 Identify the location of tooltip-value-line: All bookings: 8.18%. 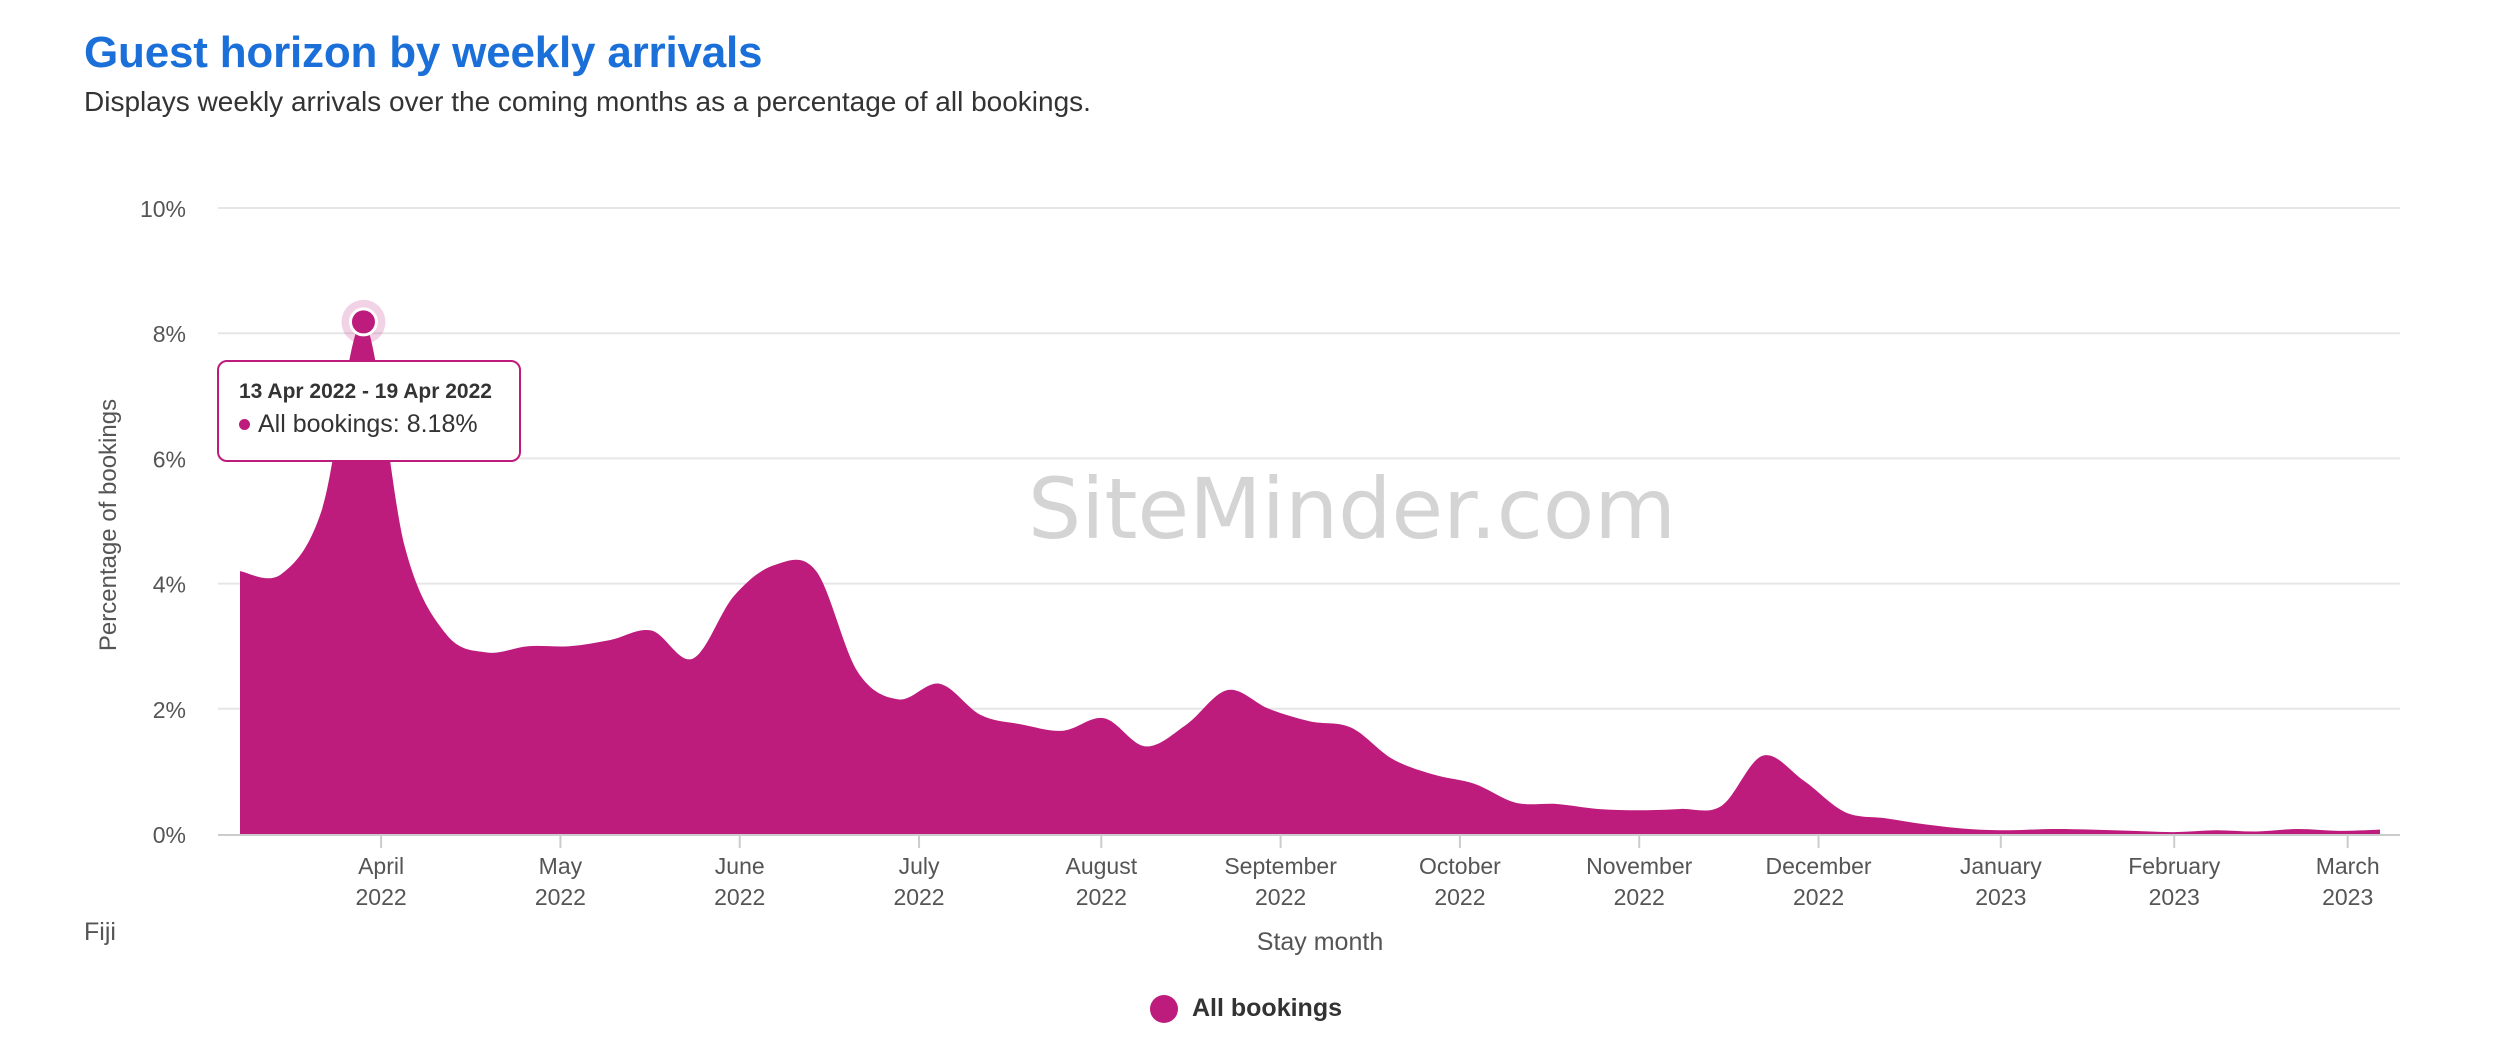
(379, 424).